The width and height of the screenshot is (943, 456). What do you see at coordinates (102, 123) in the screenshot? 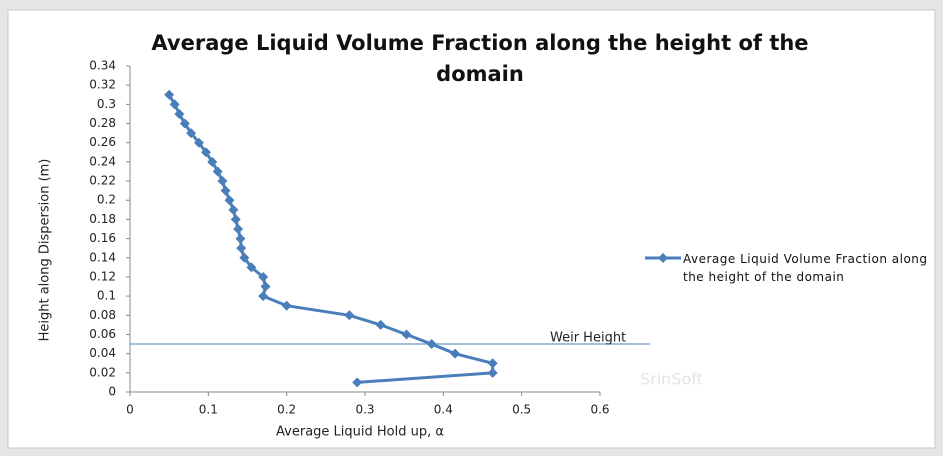
I see `y-tick-label: 0.28` at bounding box center [102, 123].